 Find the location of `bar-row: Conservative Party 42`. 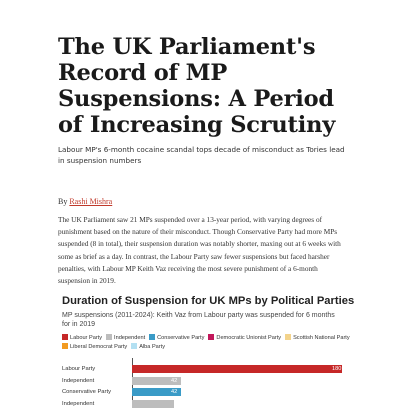

bar-row: Conservative Party 42 is located at coordinates (202, 393).